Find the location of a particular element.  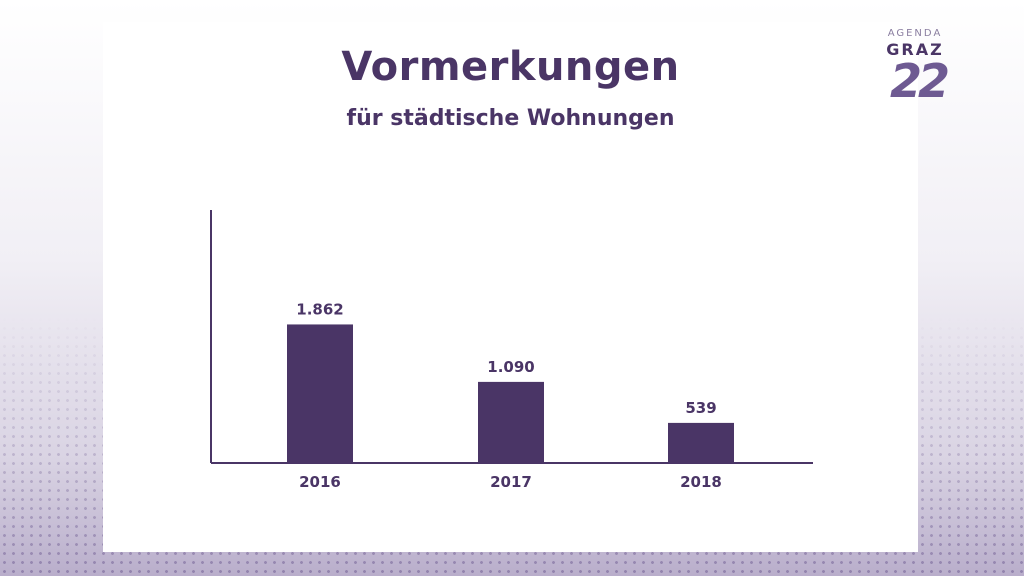

chart-subtitle: für städtische Wohnungen is located at coordinates (510, 118).